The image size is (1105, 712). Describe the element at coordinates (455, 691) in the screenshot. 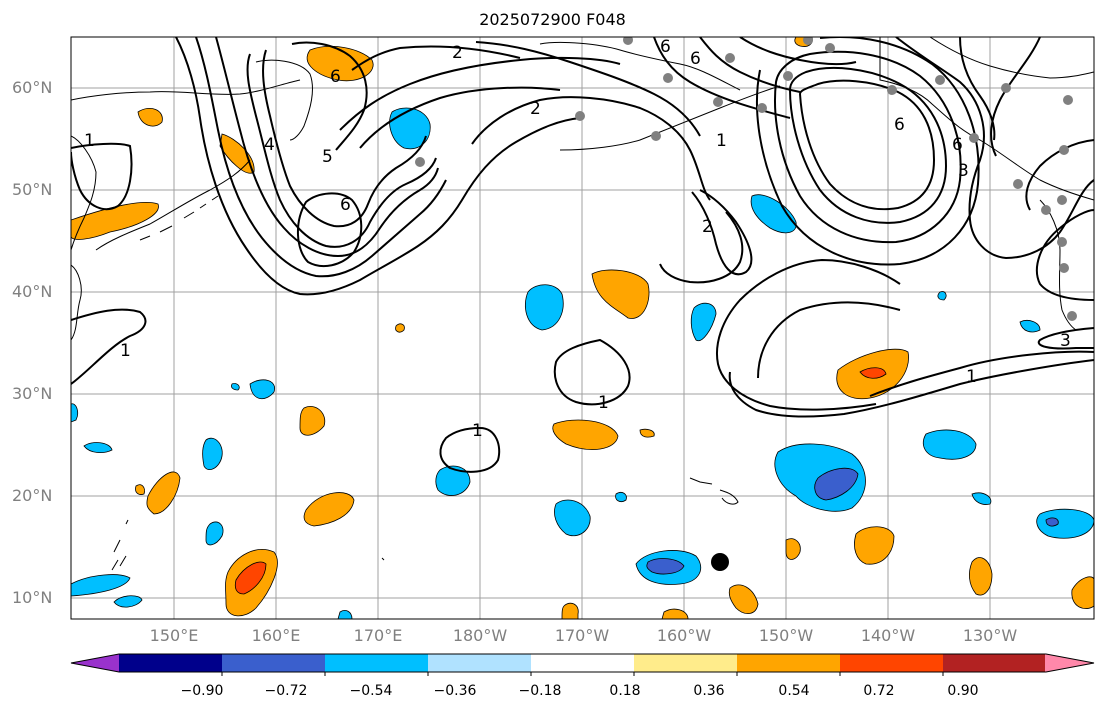

I see `colorbar-tick: −0.36` at that location.